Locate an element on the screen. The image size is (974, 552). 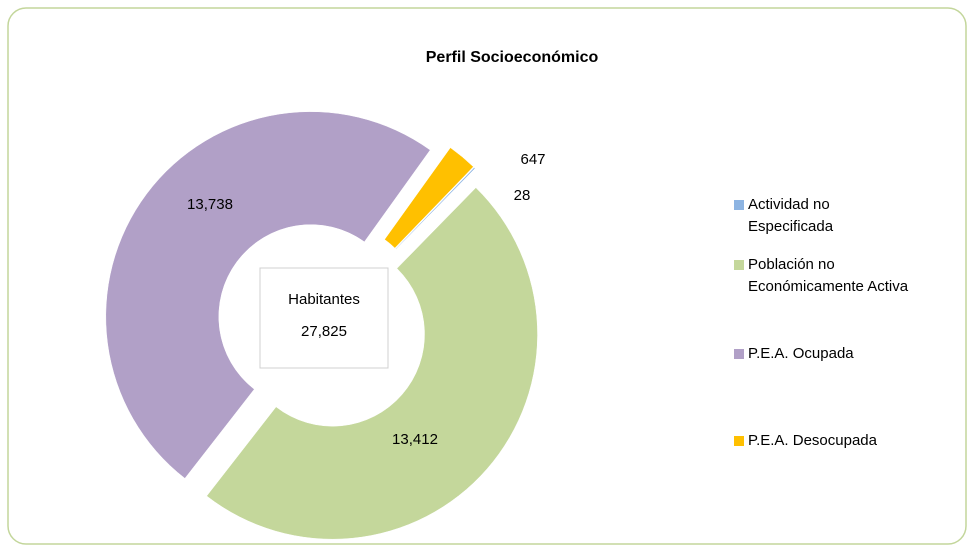
data-label: 13,412 is located at coordinates (415, 439).